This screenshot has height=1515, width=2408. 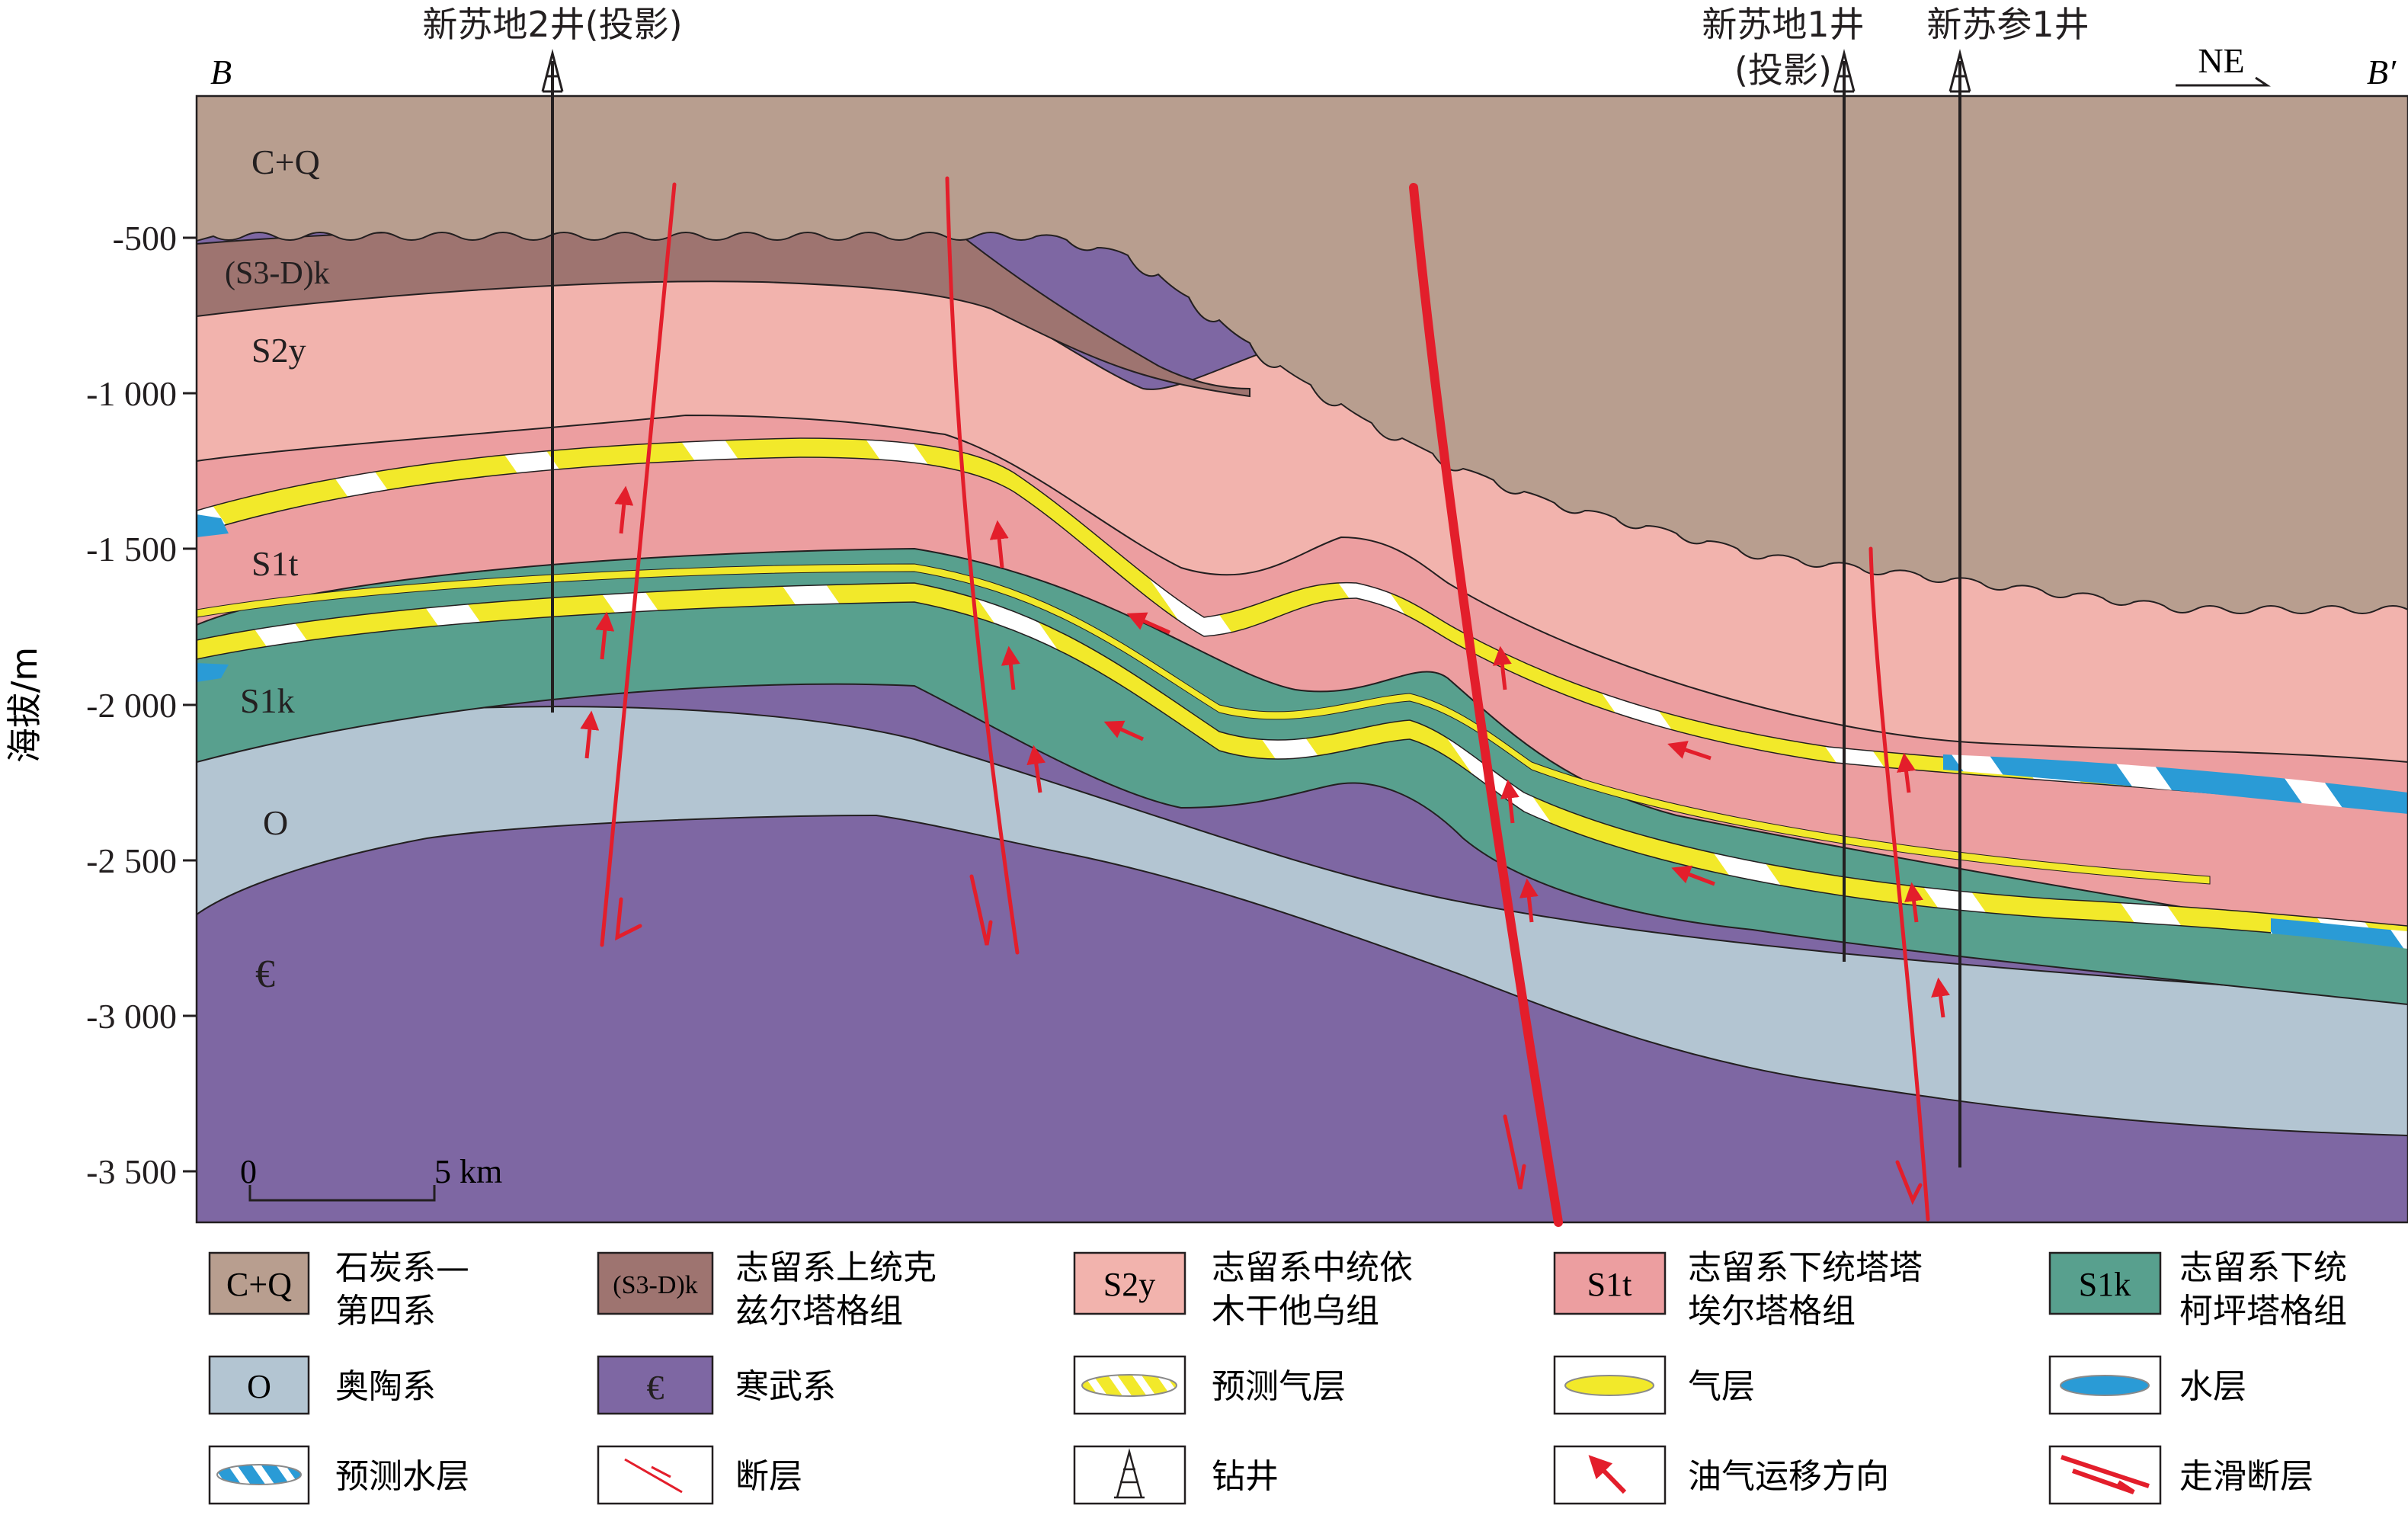 I want to click on legend-label: 志留系下统, so click(x=2263, y=1267).